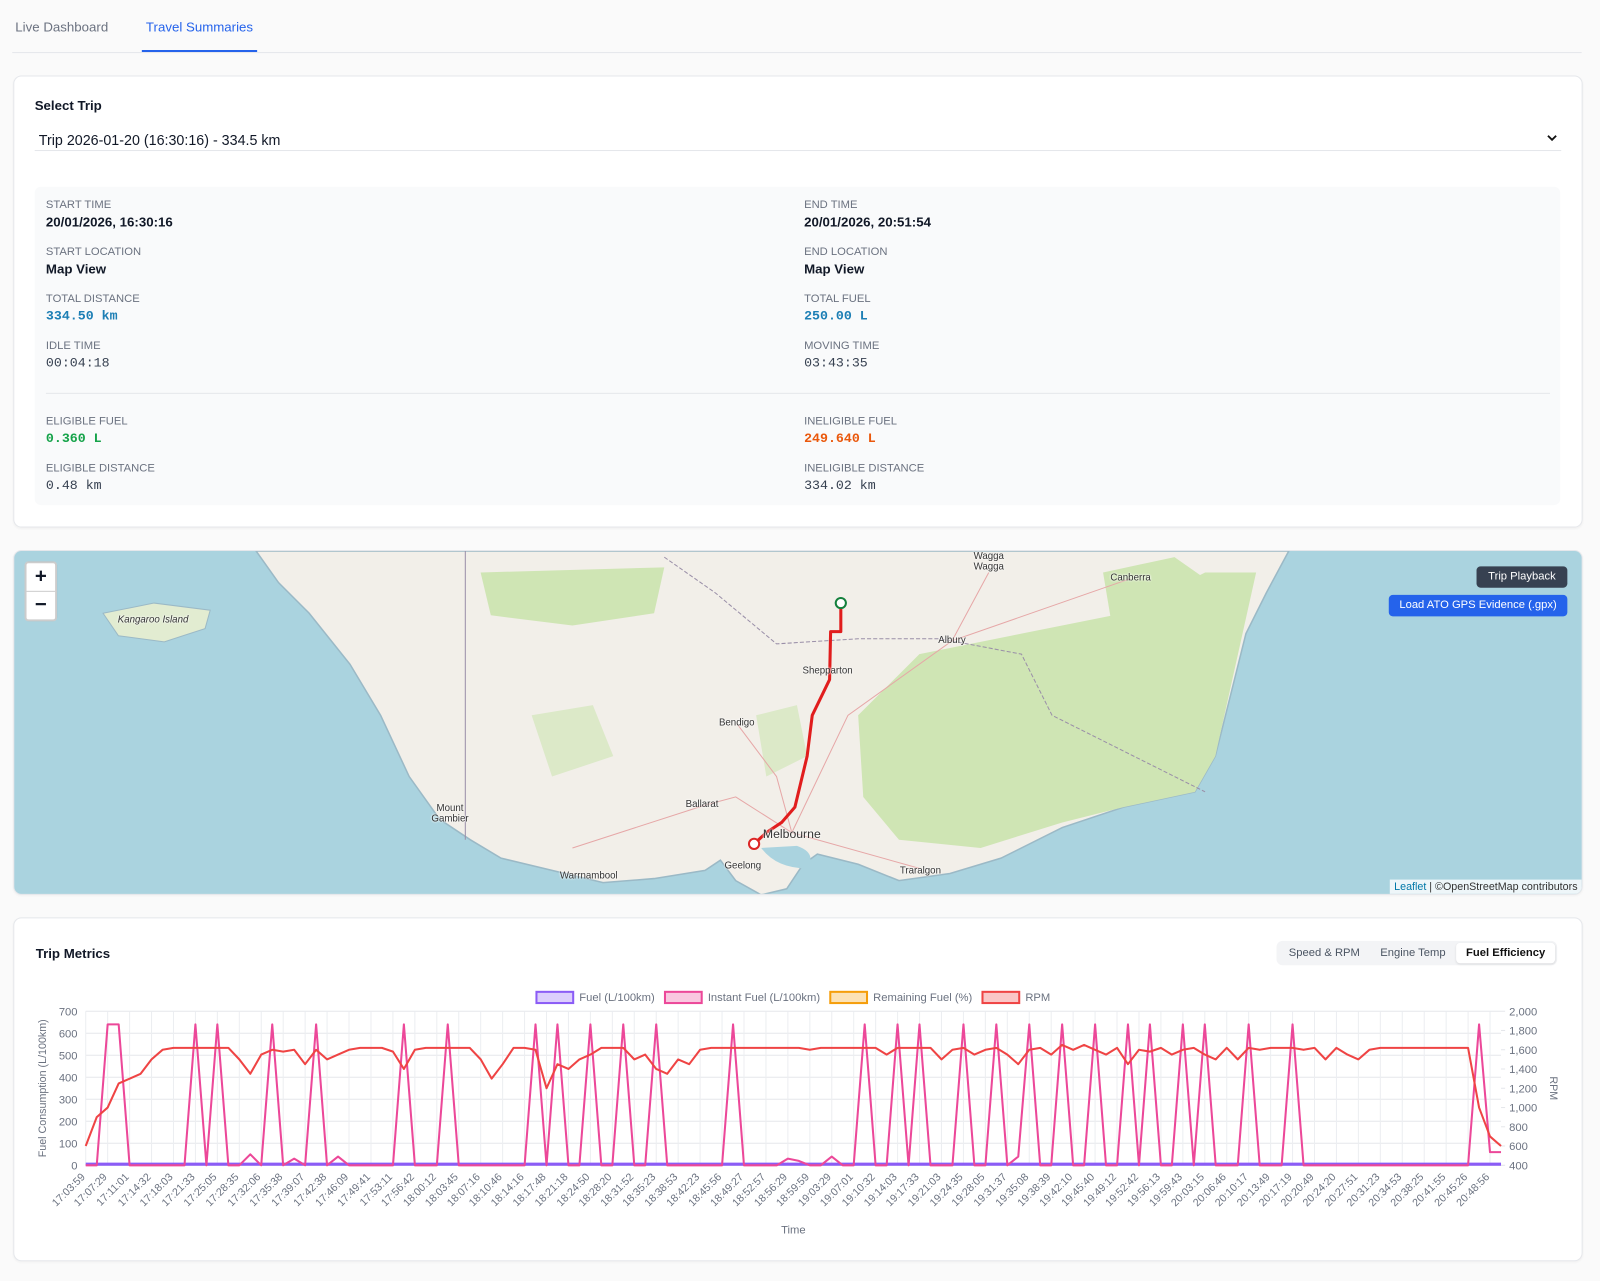 This screenshot has height=1281, width=1600. Describe the element at coordinates (81, 316) in the screenshot. I see `field-value: 334.50 km` at that location.